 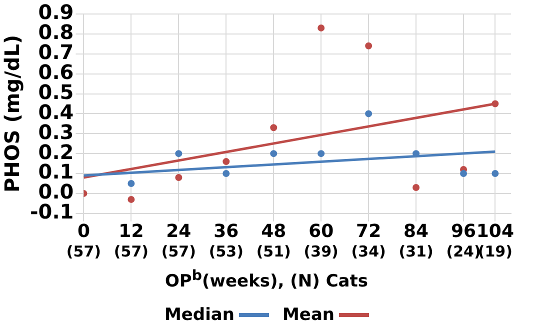 What do you see at coordinates (416, 251) in the screenshot?
I see `text: (31)` at bounding box center [416, 251].